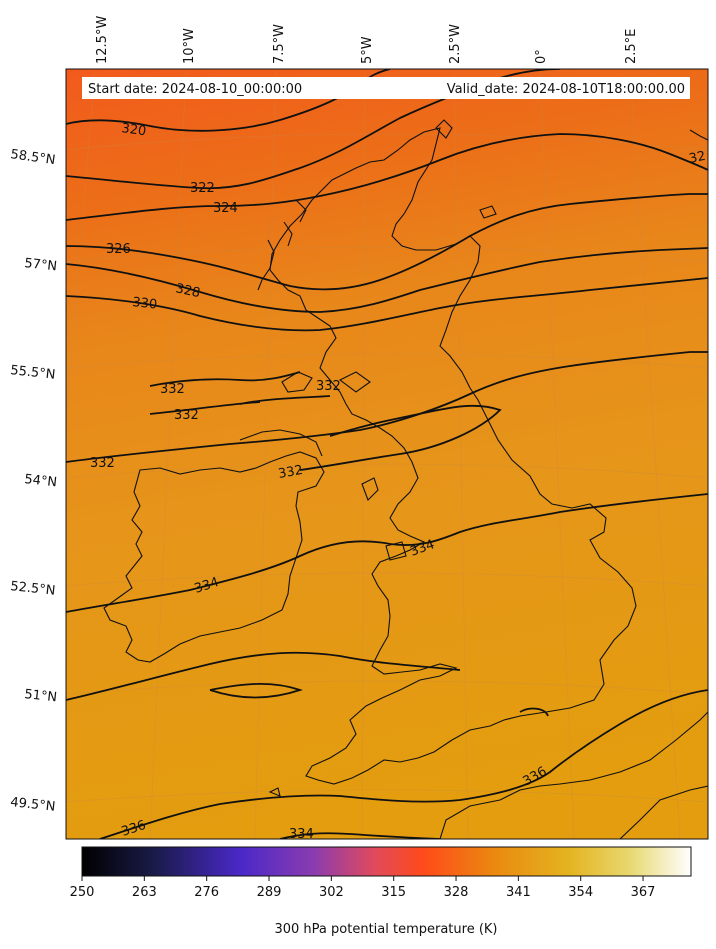  I want to click on contour-label: 326, so click(118, 249).